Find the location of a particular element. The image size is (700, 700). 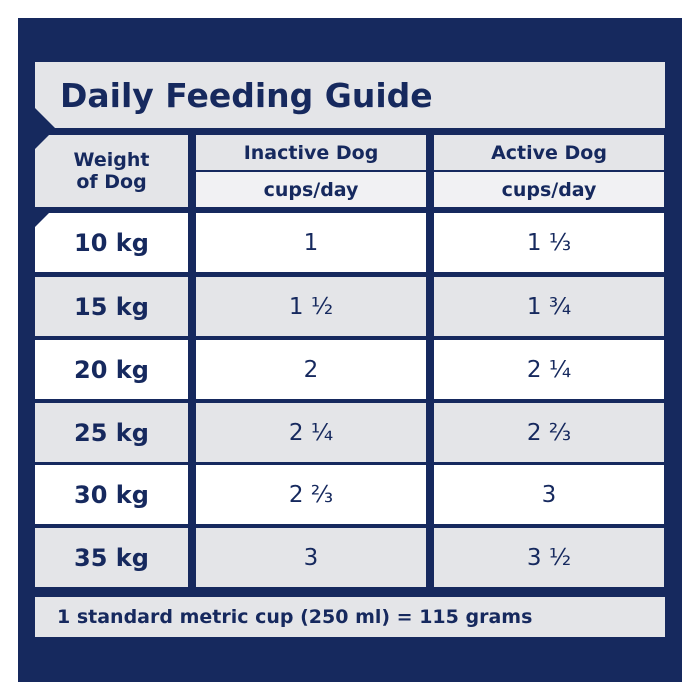

weight-cell: 20 kg is located at coordinates (111, 369).